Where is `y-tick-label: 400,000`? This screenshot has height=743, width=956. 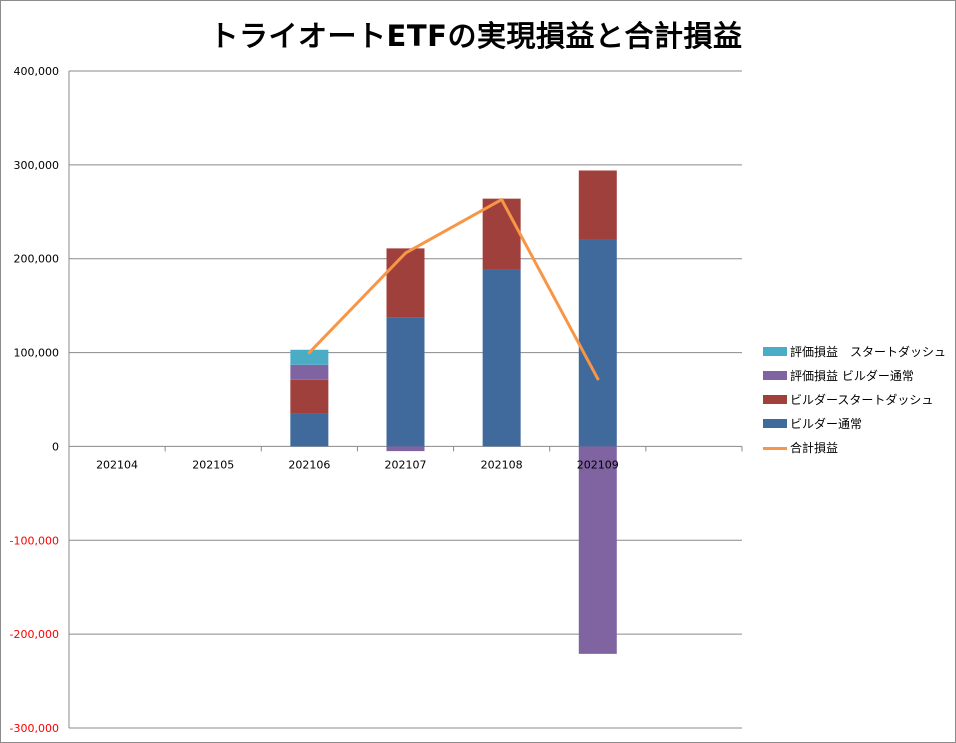 y-tick-label: 400,000 is located at coordinates (37, 71).